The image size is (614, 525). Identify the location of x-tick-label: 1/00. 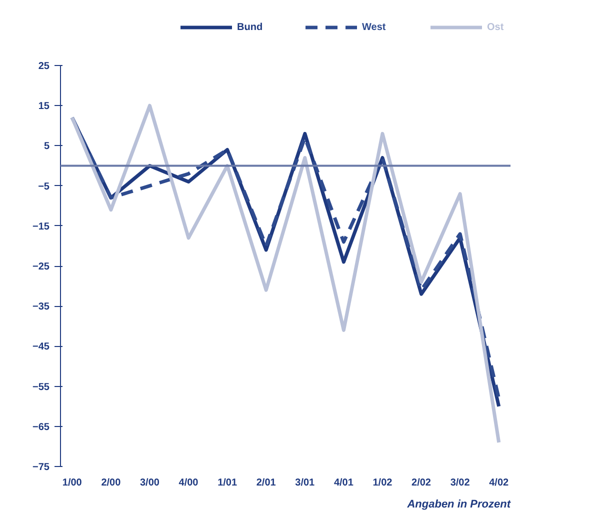
(72, 483).